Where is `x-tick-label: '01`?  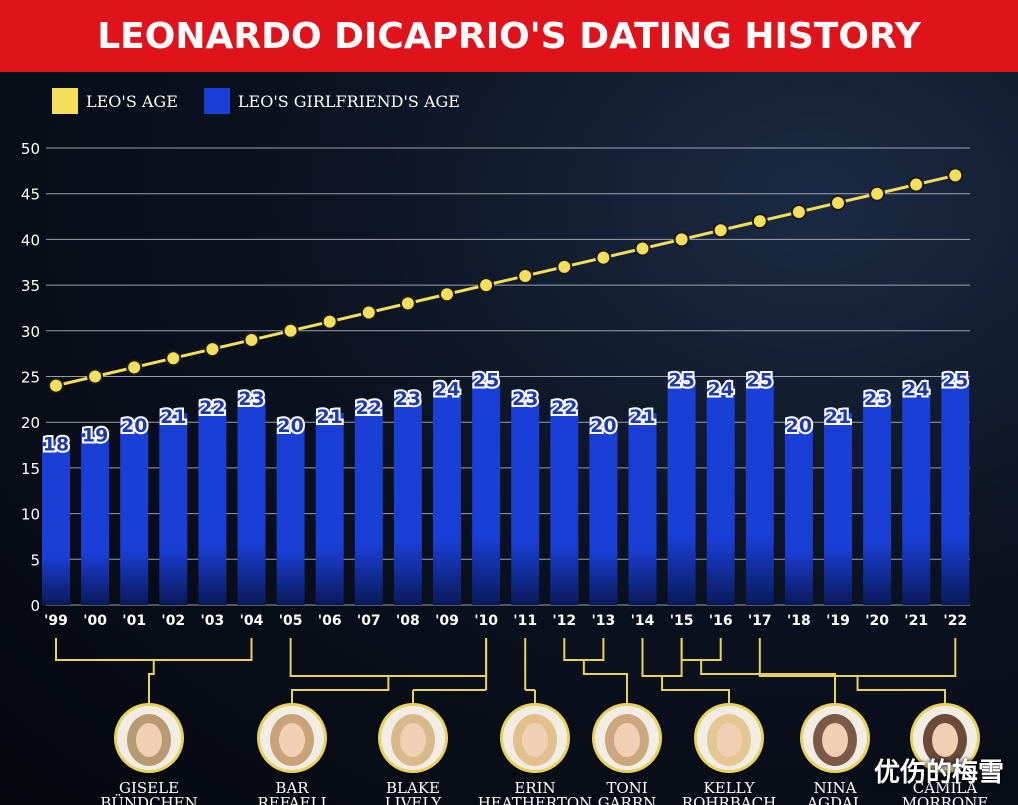 x-tick-label: '01 is located at coordinates (134, 621).